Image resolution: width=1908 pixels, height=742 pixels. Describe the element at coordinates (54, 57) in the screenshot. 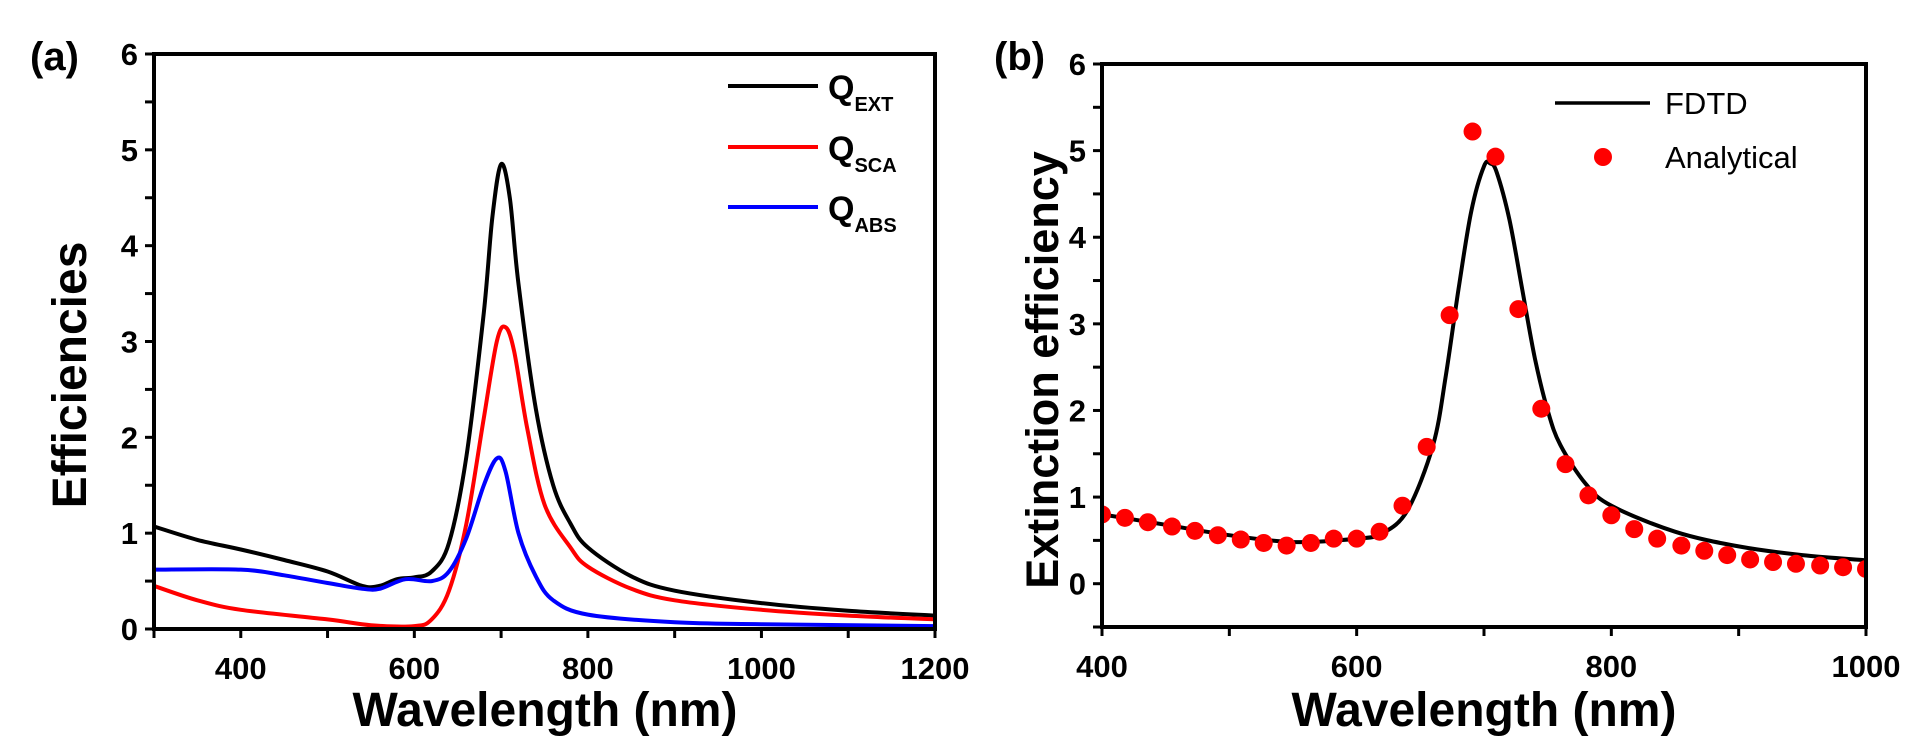

I see `panel-label-a: (a)` at that location.